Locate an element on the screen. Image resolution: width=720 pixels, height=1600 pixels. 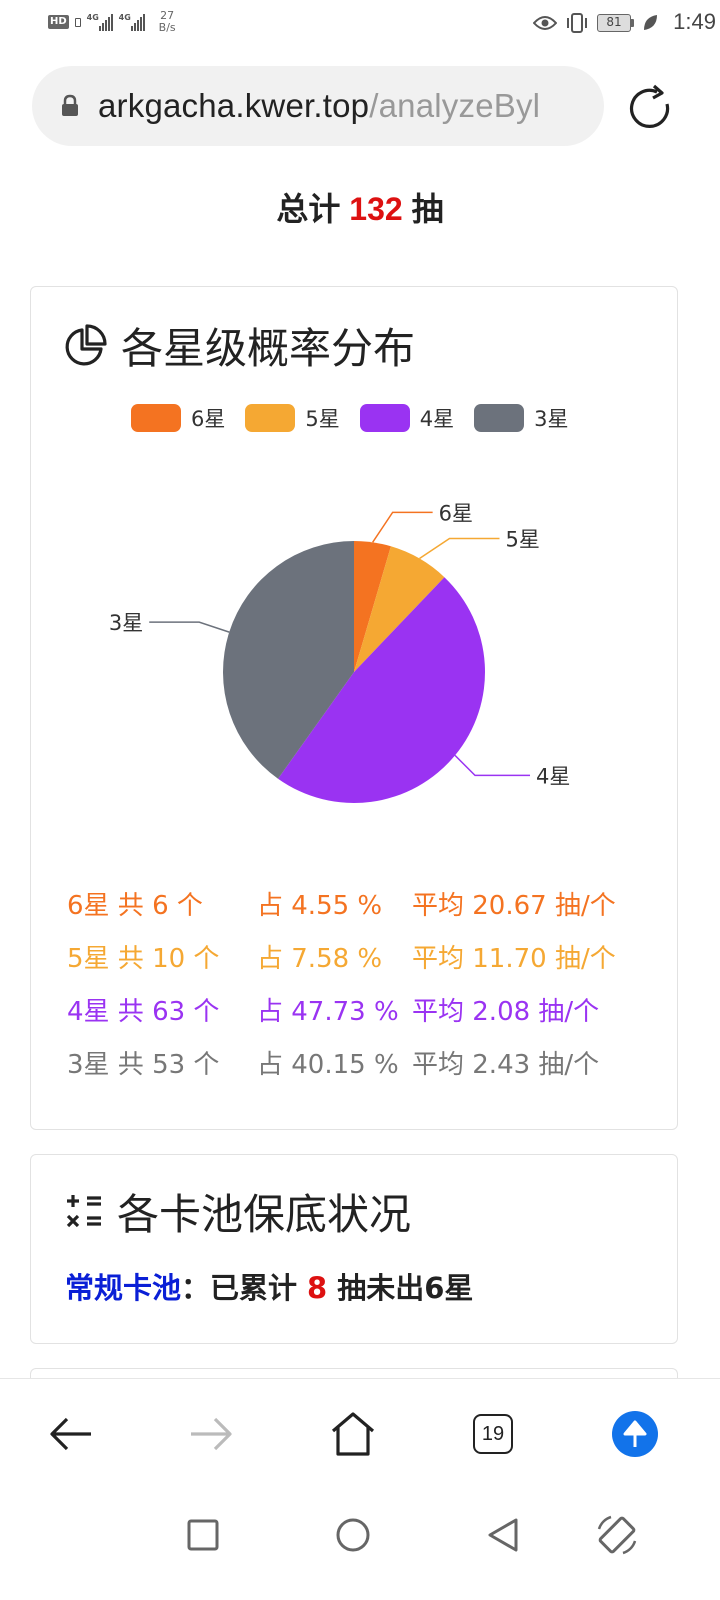
pool-colon: ： is located at coordinates (196, 1288).